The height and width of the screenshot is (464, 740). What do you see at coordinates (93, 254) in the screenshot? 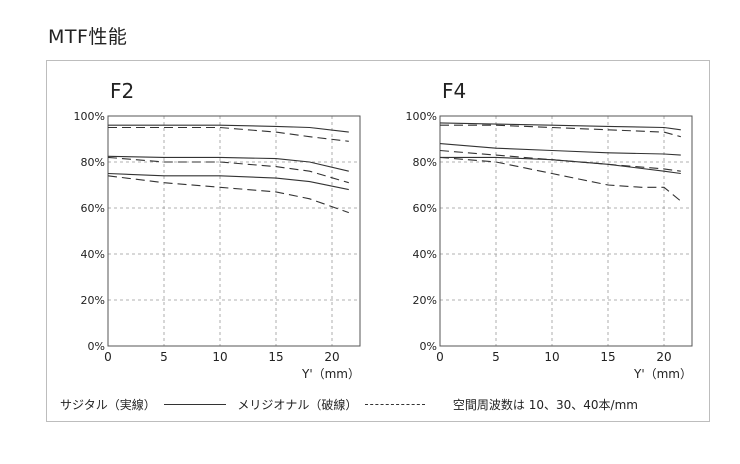
I see `chart-1-ytick-label: 40%` at bounding box center [93, 254].